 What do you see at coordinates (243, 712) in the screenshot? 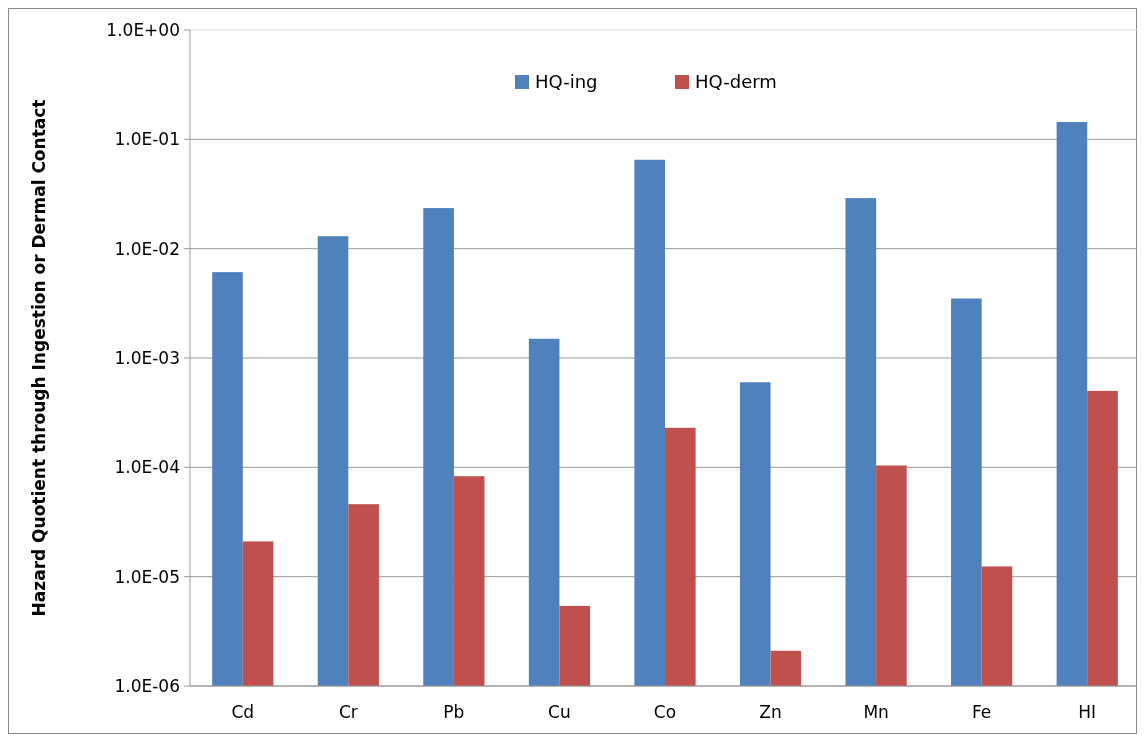
I see `x-tick-label: Cd` at bounding box center [243, 712].